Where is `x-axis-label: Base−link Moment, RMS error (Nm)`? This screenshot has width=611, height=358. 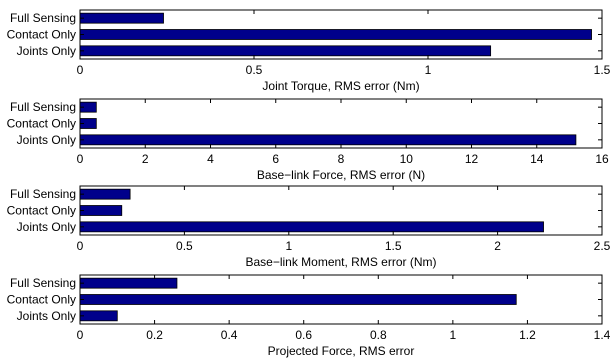 x-axis-label: Base−link Moment, RMS error (Nm) is located at coordinates (340, 262).